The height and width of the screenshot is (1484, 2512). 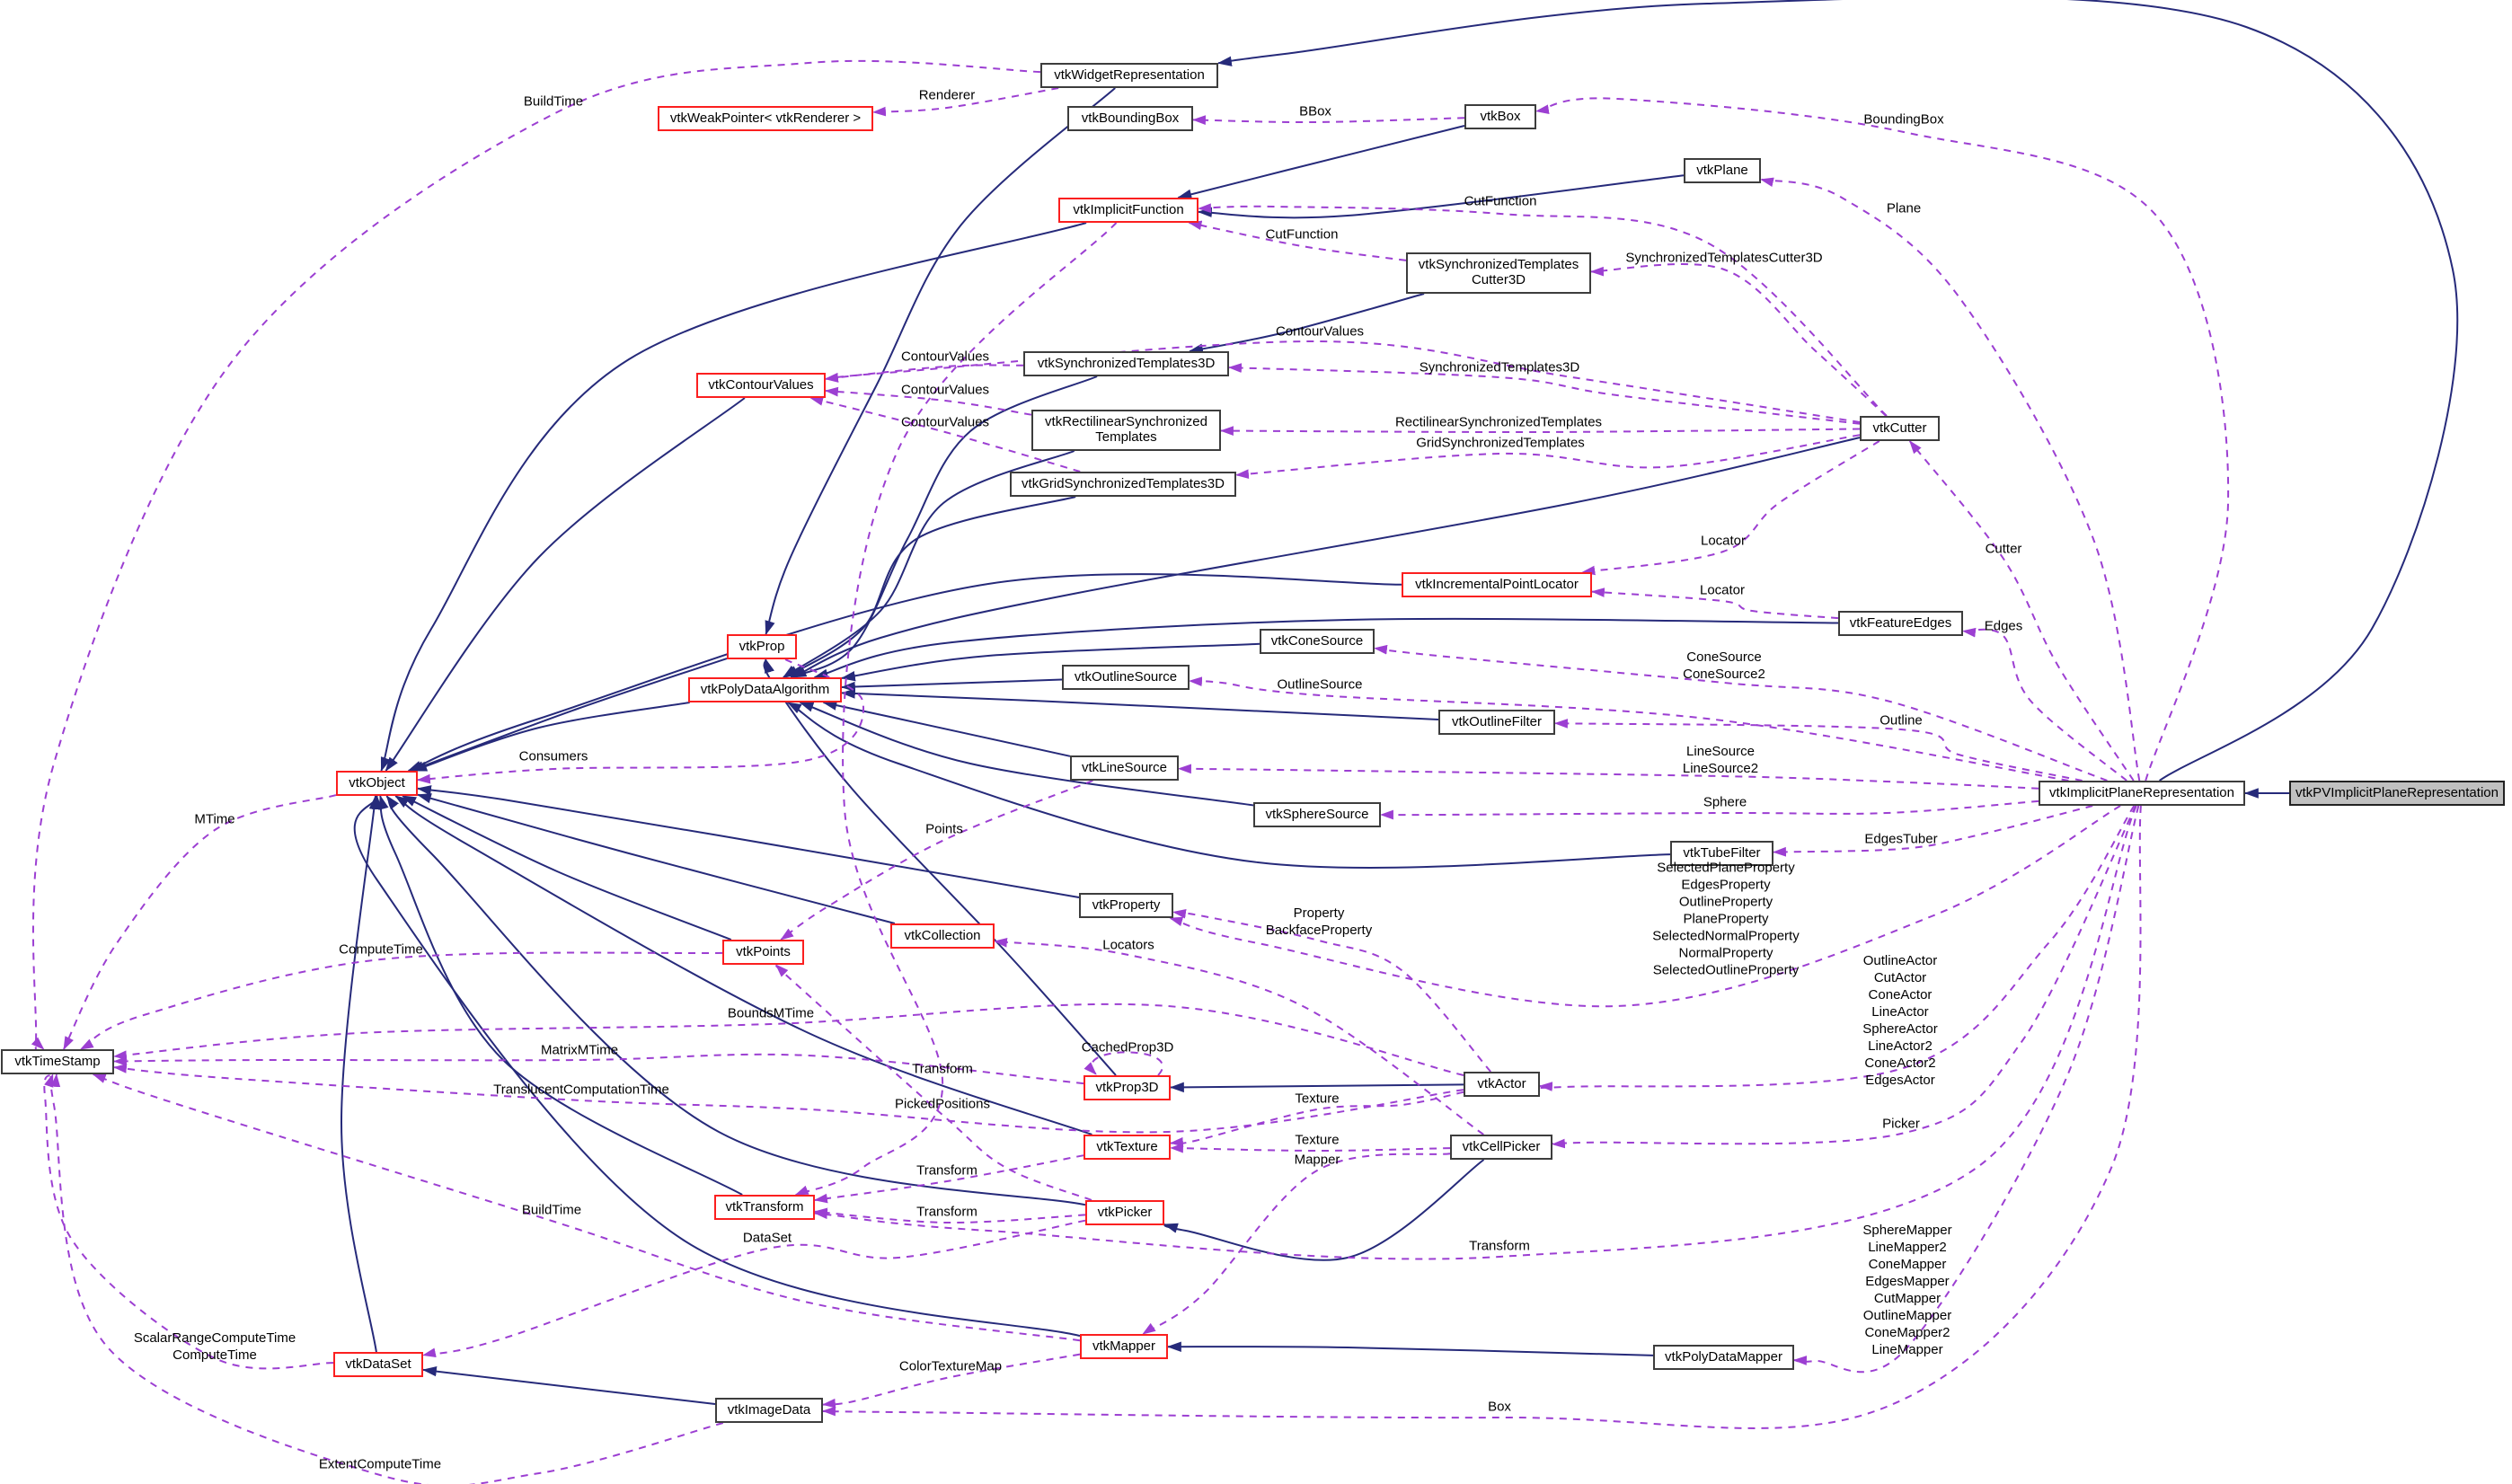 What do you see at coordinates (377, 783) in the screenshot?
I see `node-object: vtkObject` at bounding box center [377, 783].